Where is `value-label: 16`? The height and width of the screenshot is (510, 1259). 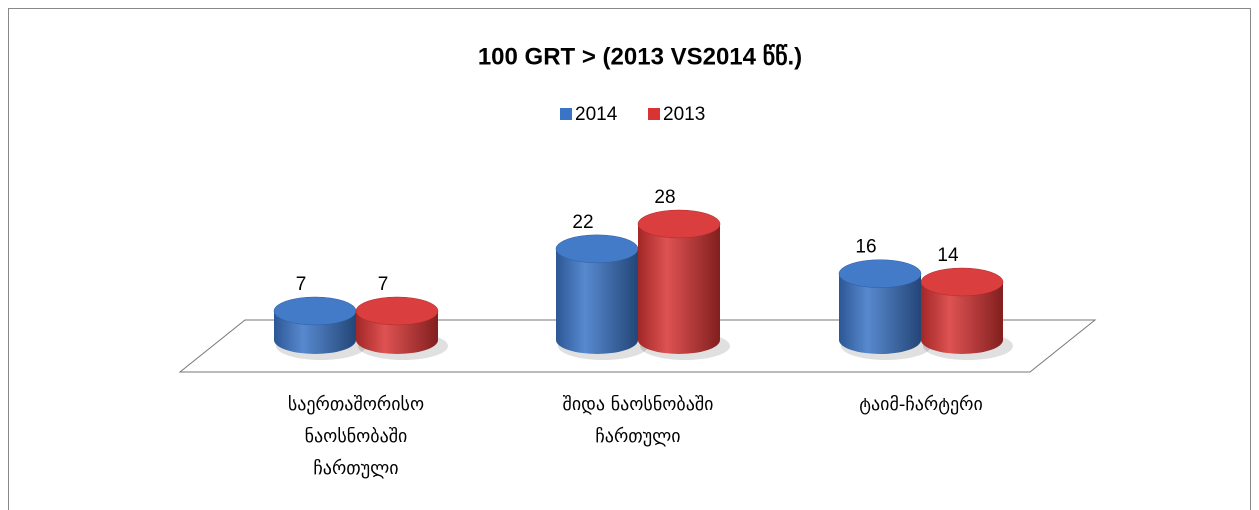 value-label: 16 is located at coordinates (865, 247).